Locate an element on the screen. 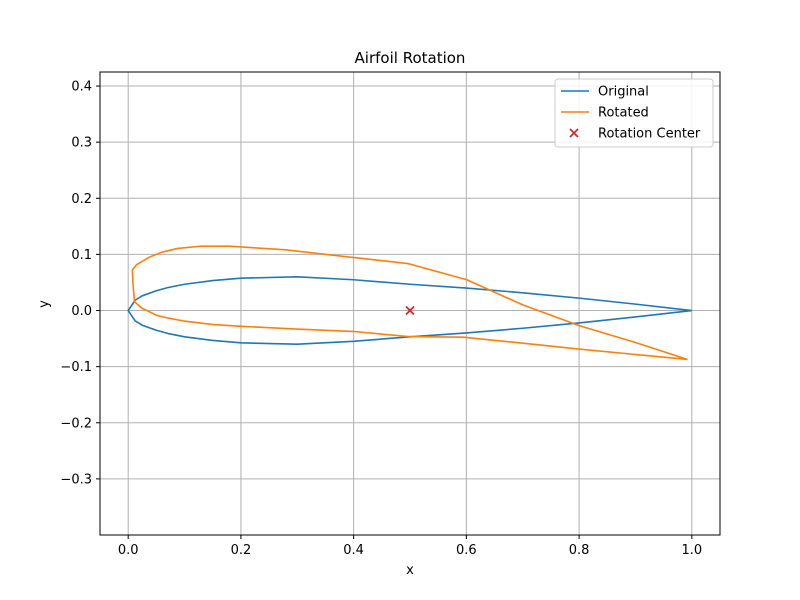 The height and width of the screenshot is (600, 800). x-tick-label: 0.0 is located at coordinates (128, 550).